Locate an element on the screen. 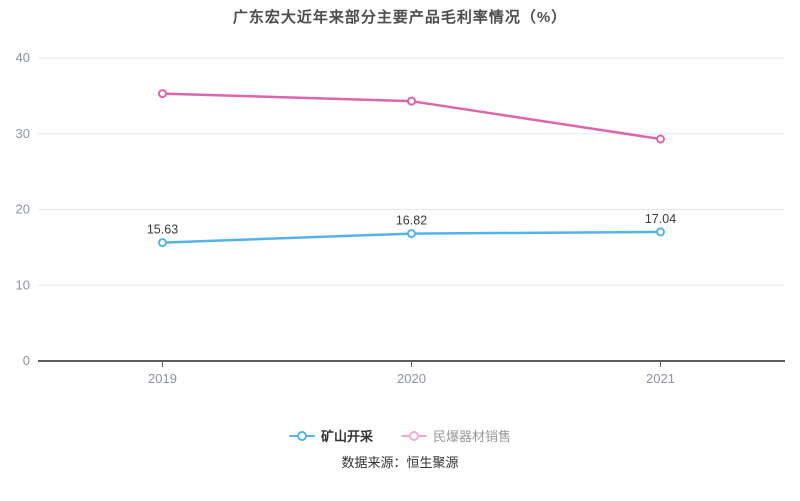 Image resolution: width=800 pixels, height=501 pixels. data-point-label: 16.82 is located at coordinates (411, 221).